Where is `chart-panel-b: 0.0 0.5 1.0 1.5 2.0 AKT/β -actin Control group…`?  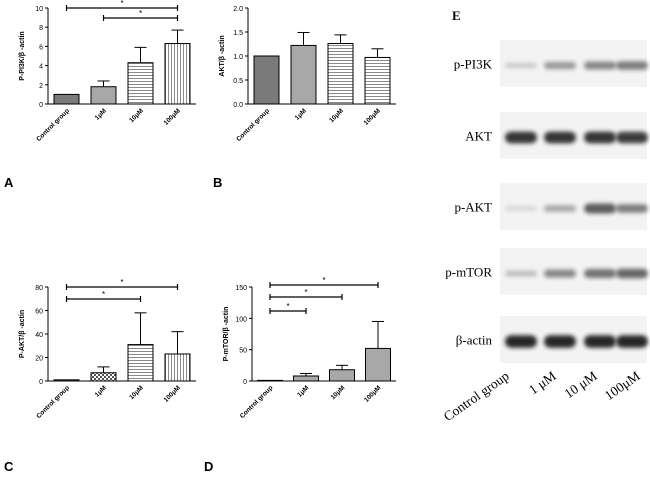 chart-panel-b: 0.0 0.5 1.0 1.5 2.0 AKT/β -actin Control group… is located at coordinates (307, 74).